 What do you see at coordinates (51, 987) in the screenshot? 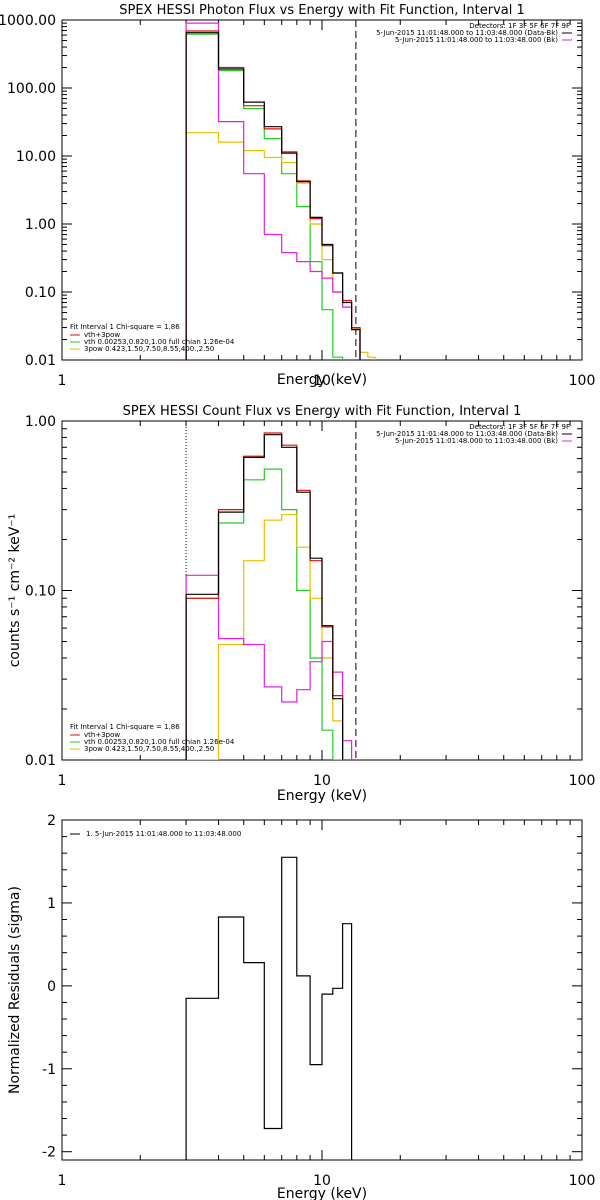
I see `y-tick-label: 0` at bounding box center [51, 987].